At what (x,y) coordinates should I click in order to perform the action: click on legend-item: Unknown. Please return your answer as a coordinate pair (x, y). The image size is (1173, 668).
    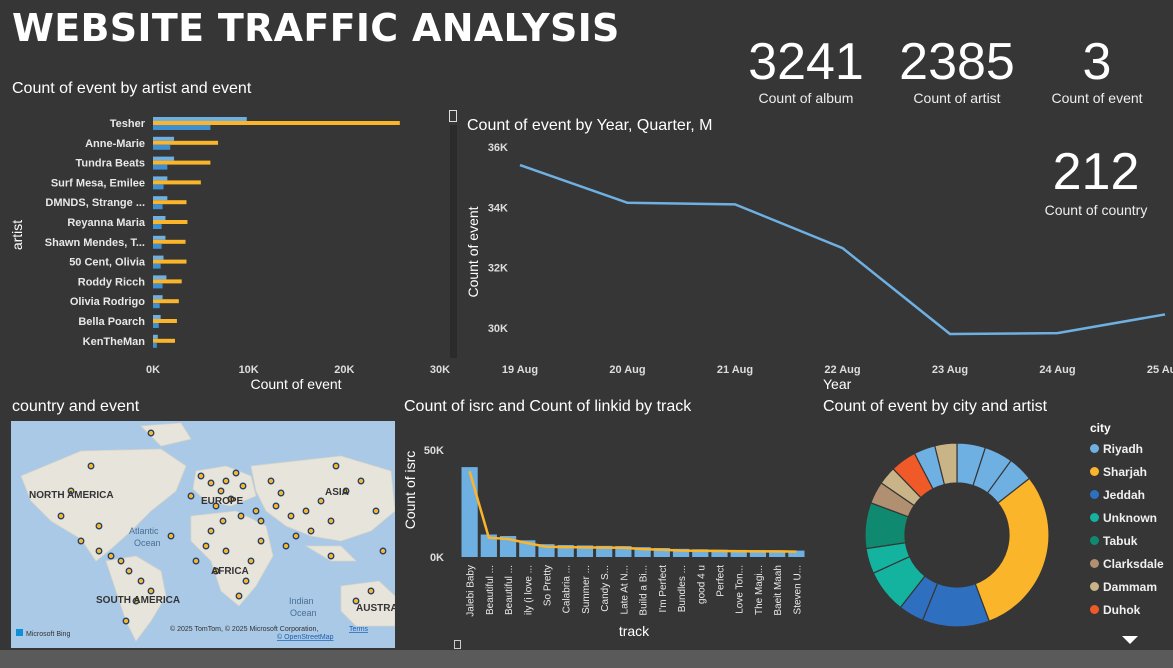
    Looking at the image, I should click on (1130, 517).